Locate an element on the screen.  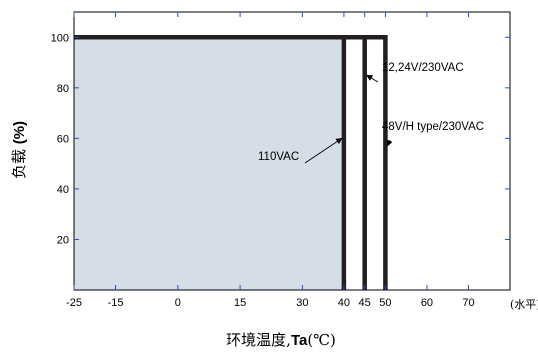
x-tick-label: 45 is located at coordinates (365, 303).